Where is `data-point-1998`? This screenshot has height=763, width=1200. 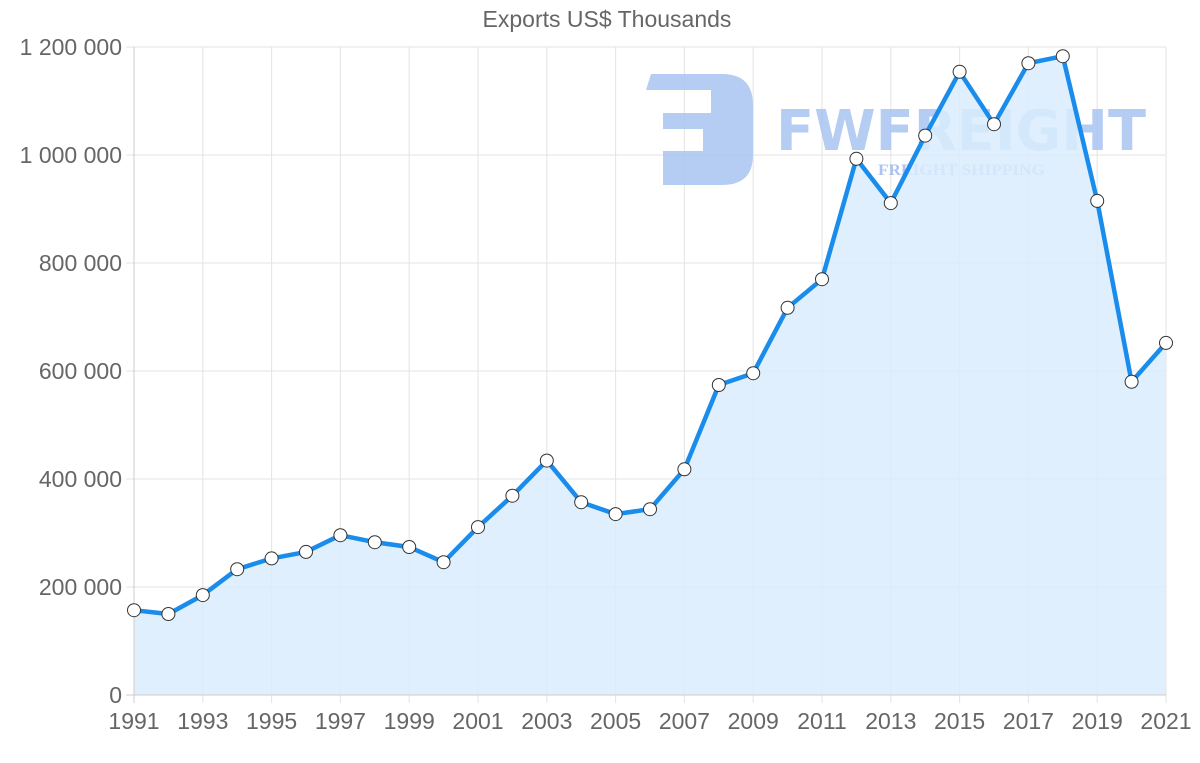 data-point-1998 is located at coordinates (374, 542).